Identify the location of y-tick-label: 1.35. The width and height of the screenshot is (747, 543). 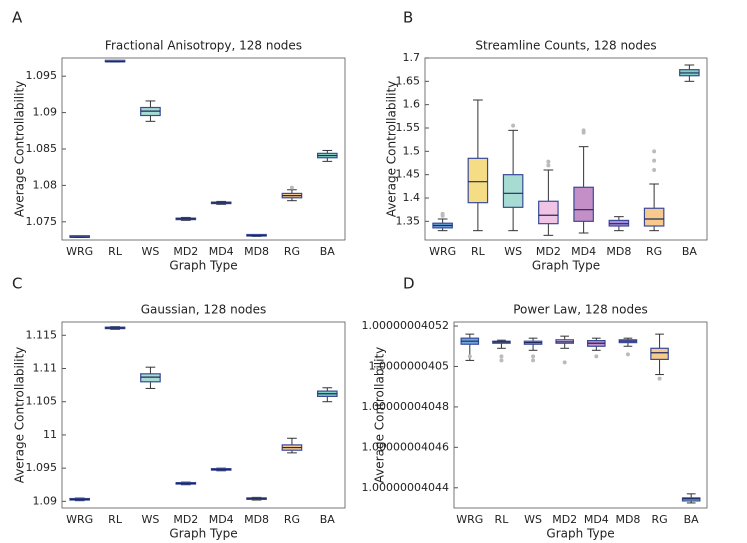
(408, 220).